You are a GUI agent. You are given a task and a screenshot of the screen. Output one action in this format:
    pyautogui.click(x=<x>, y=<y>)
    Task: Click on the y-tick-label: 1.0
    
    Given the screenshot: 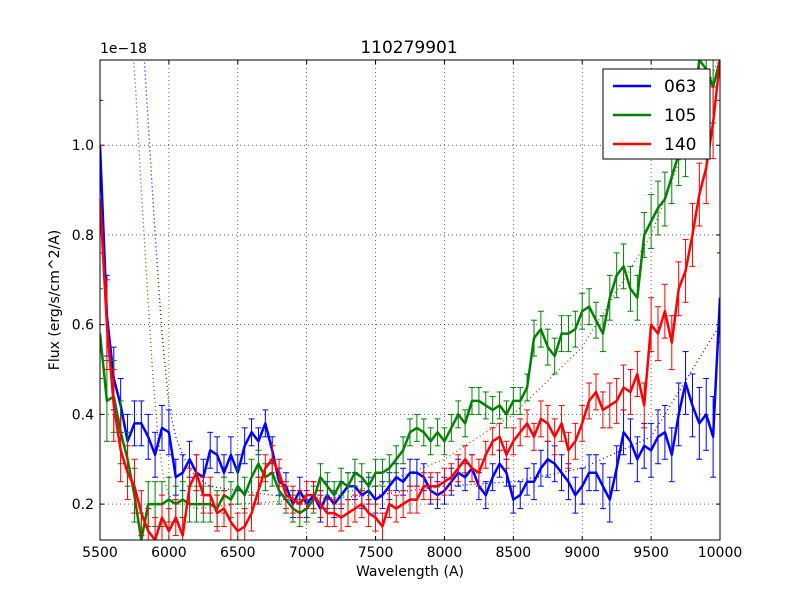 What is the action you would take?
    pyautogui.click(x=83, y=146)
    